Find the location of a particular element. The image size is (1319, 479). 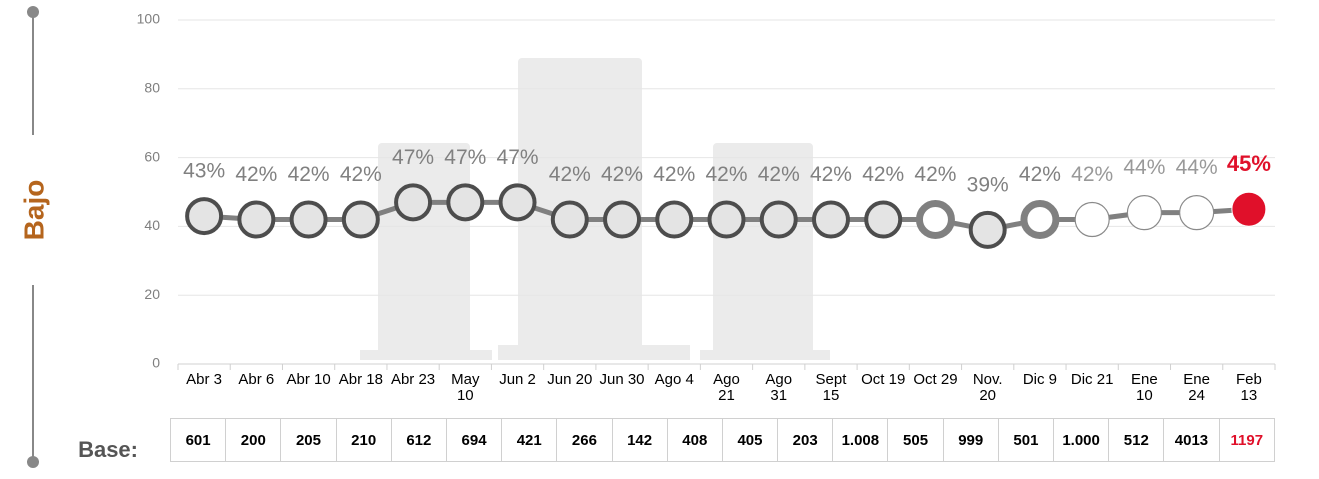

x-tick-label: May 10 is located at coordinates (465, 387).